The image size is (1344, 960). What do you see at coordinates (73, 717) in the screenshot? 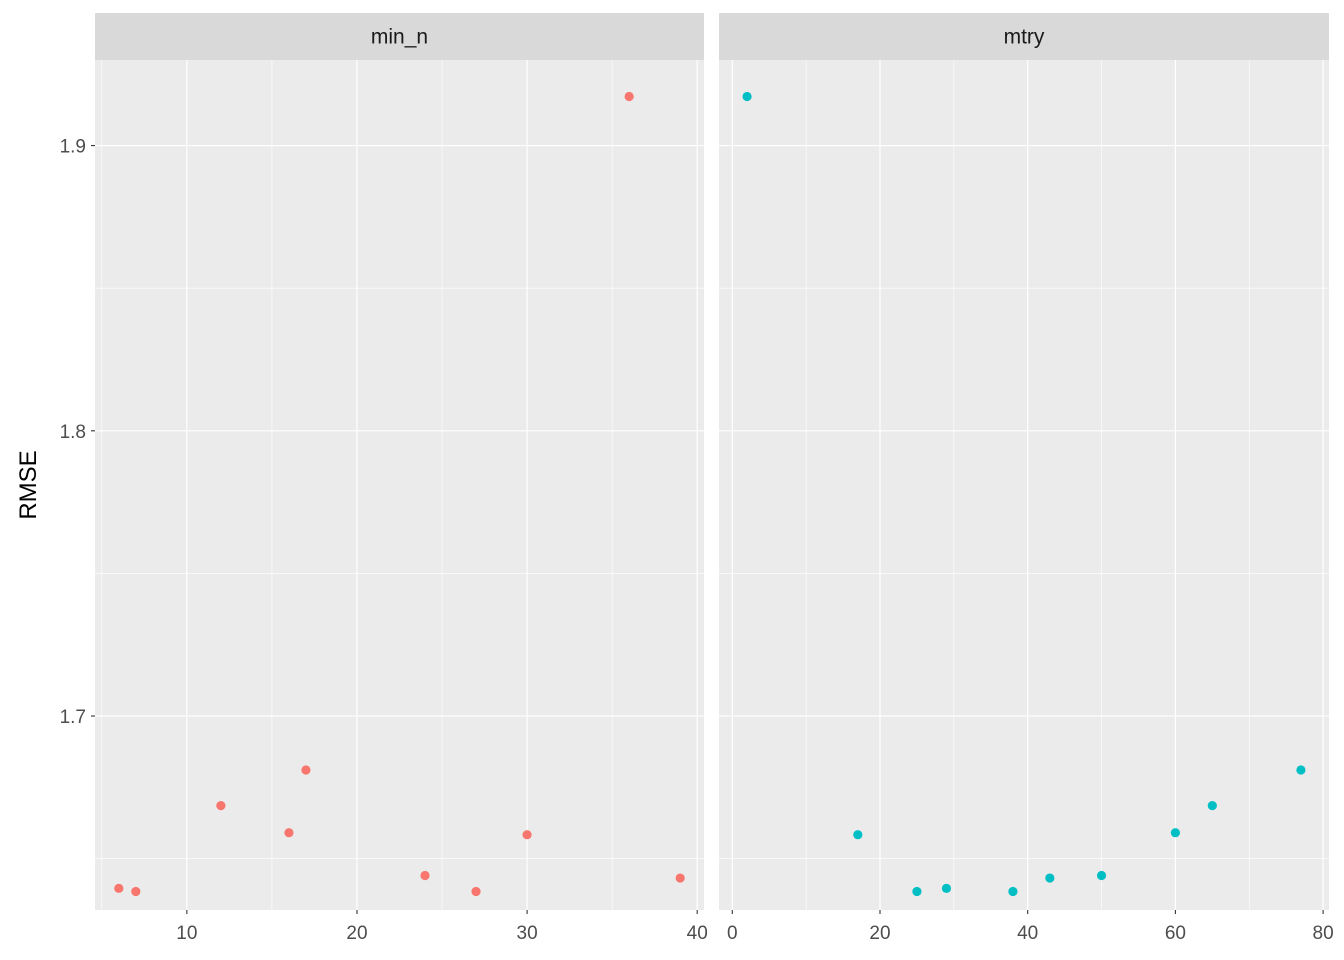
I see `y-tick-label: 1.7` at bounding box center [73, 717].